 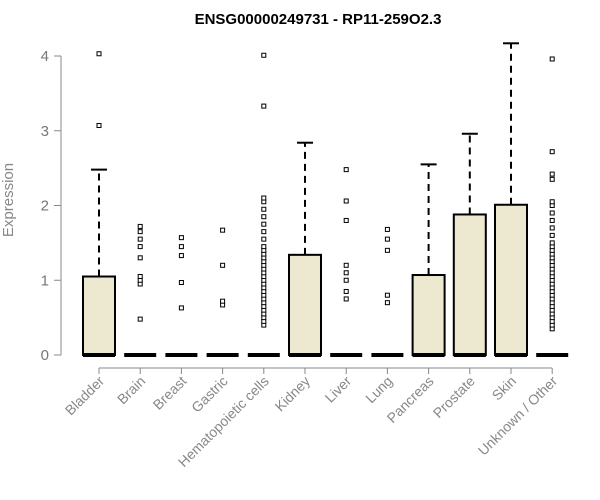 What do you see at coordinates (8, 200) in the screenshot?
I see `y-axis-label: Expression` at bounding box center [8, 200].